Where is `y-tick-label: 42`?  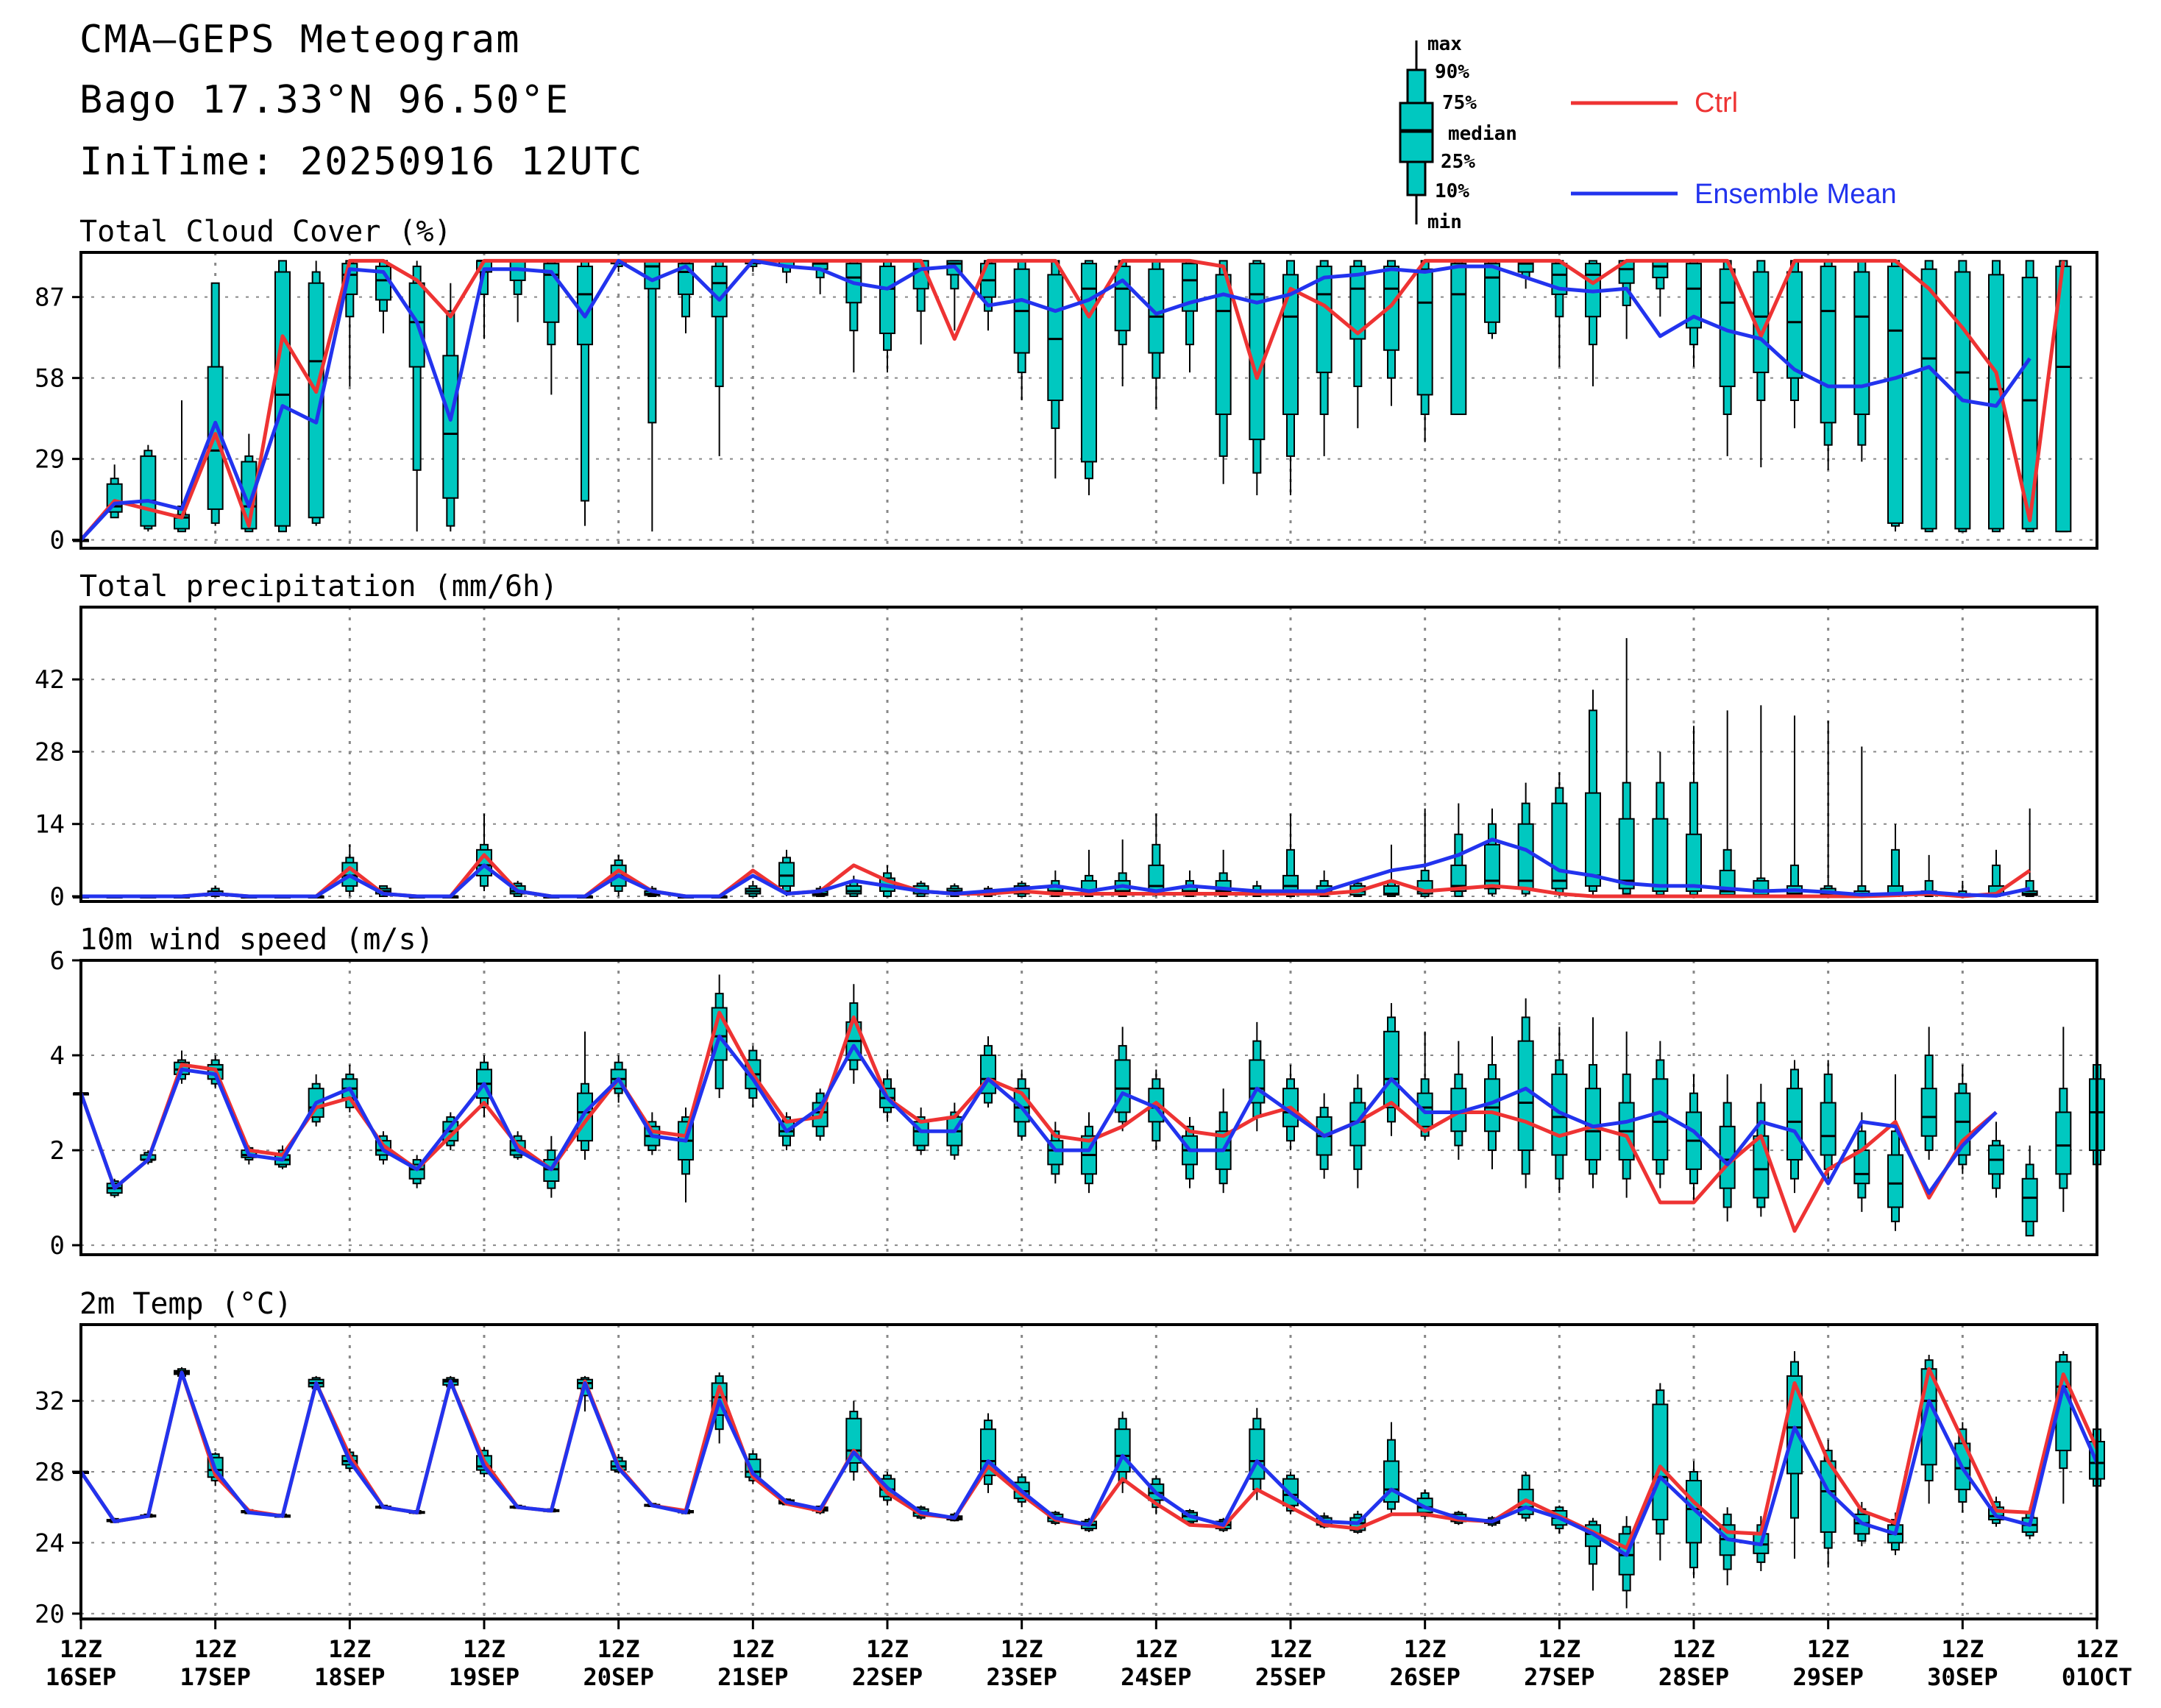 y-tick-label: 42 is located at coordinates (50, 680).